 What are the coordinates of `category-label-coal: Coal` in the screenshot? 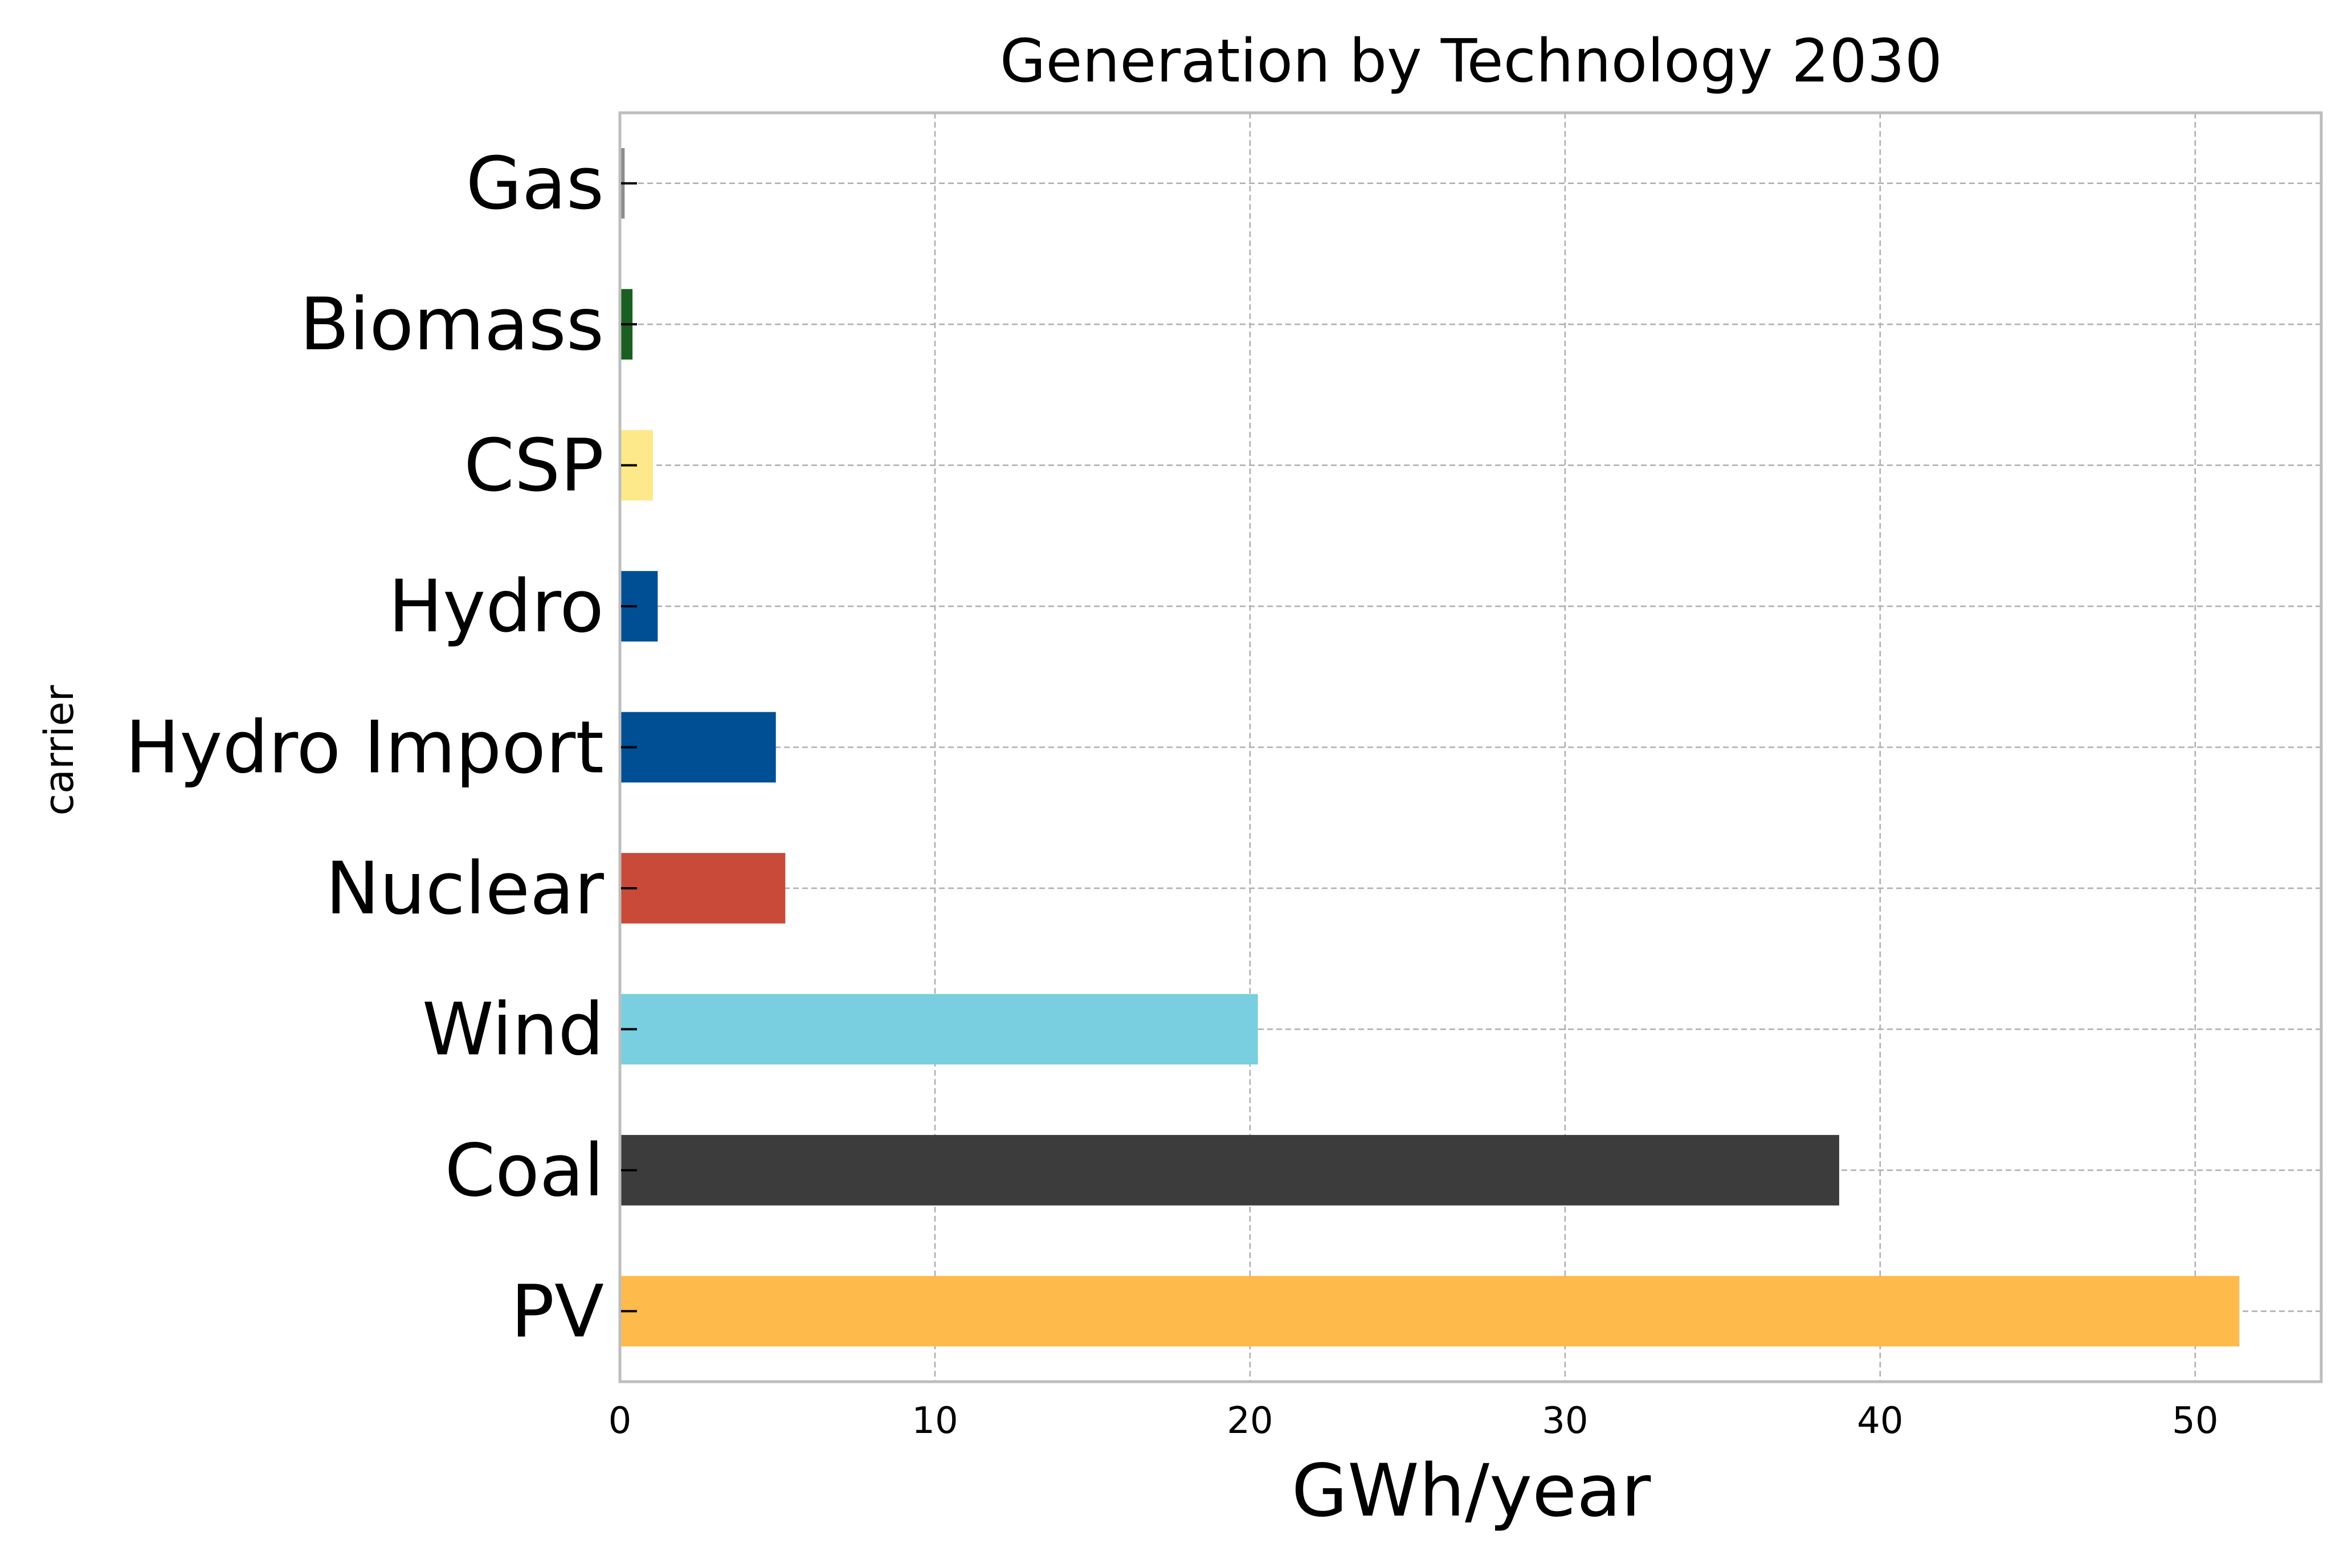 It's located at (525, 1170).